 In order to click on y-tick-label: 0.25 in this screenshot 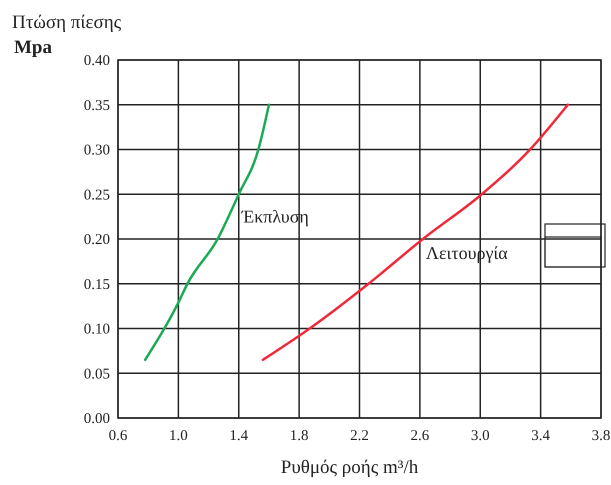, I will do `click(97, 195)`.